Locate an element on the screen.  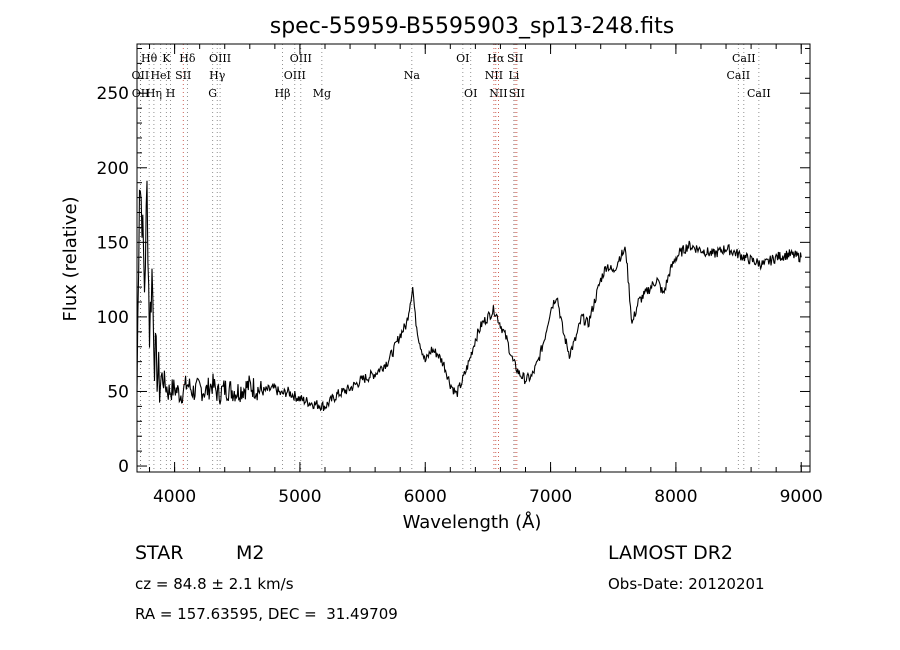
x-tick-label-2: 6000 is located at coordinates (425, 497).